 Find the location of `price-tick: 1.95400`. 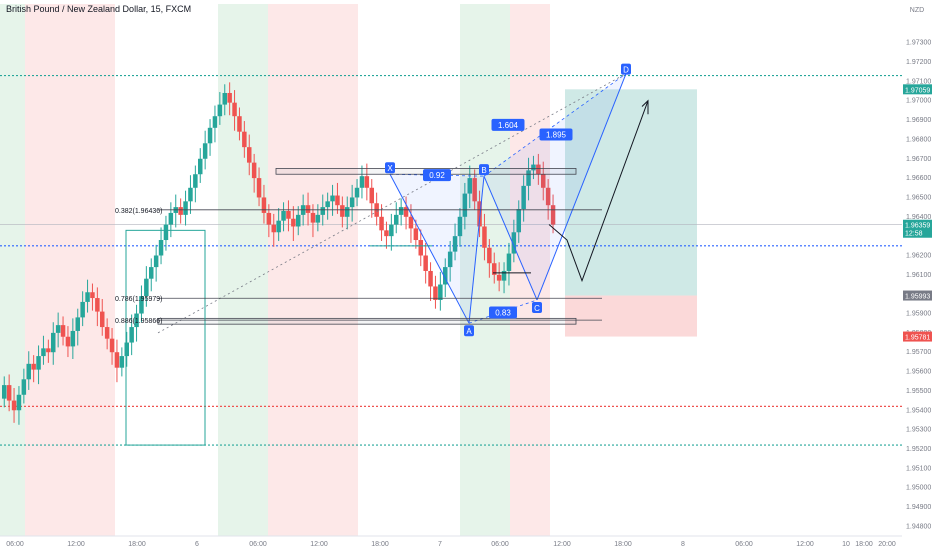

price-tick: 1.95400 is located at coordinates (918, 410).